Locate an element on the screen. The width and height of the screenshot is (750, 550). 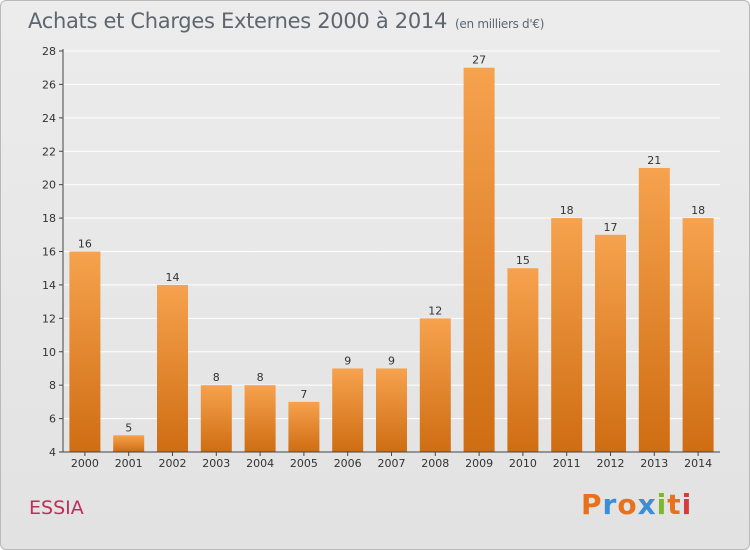
x-tick-label: 2009 is located at coordinates (479, 463).